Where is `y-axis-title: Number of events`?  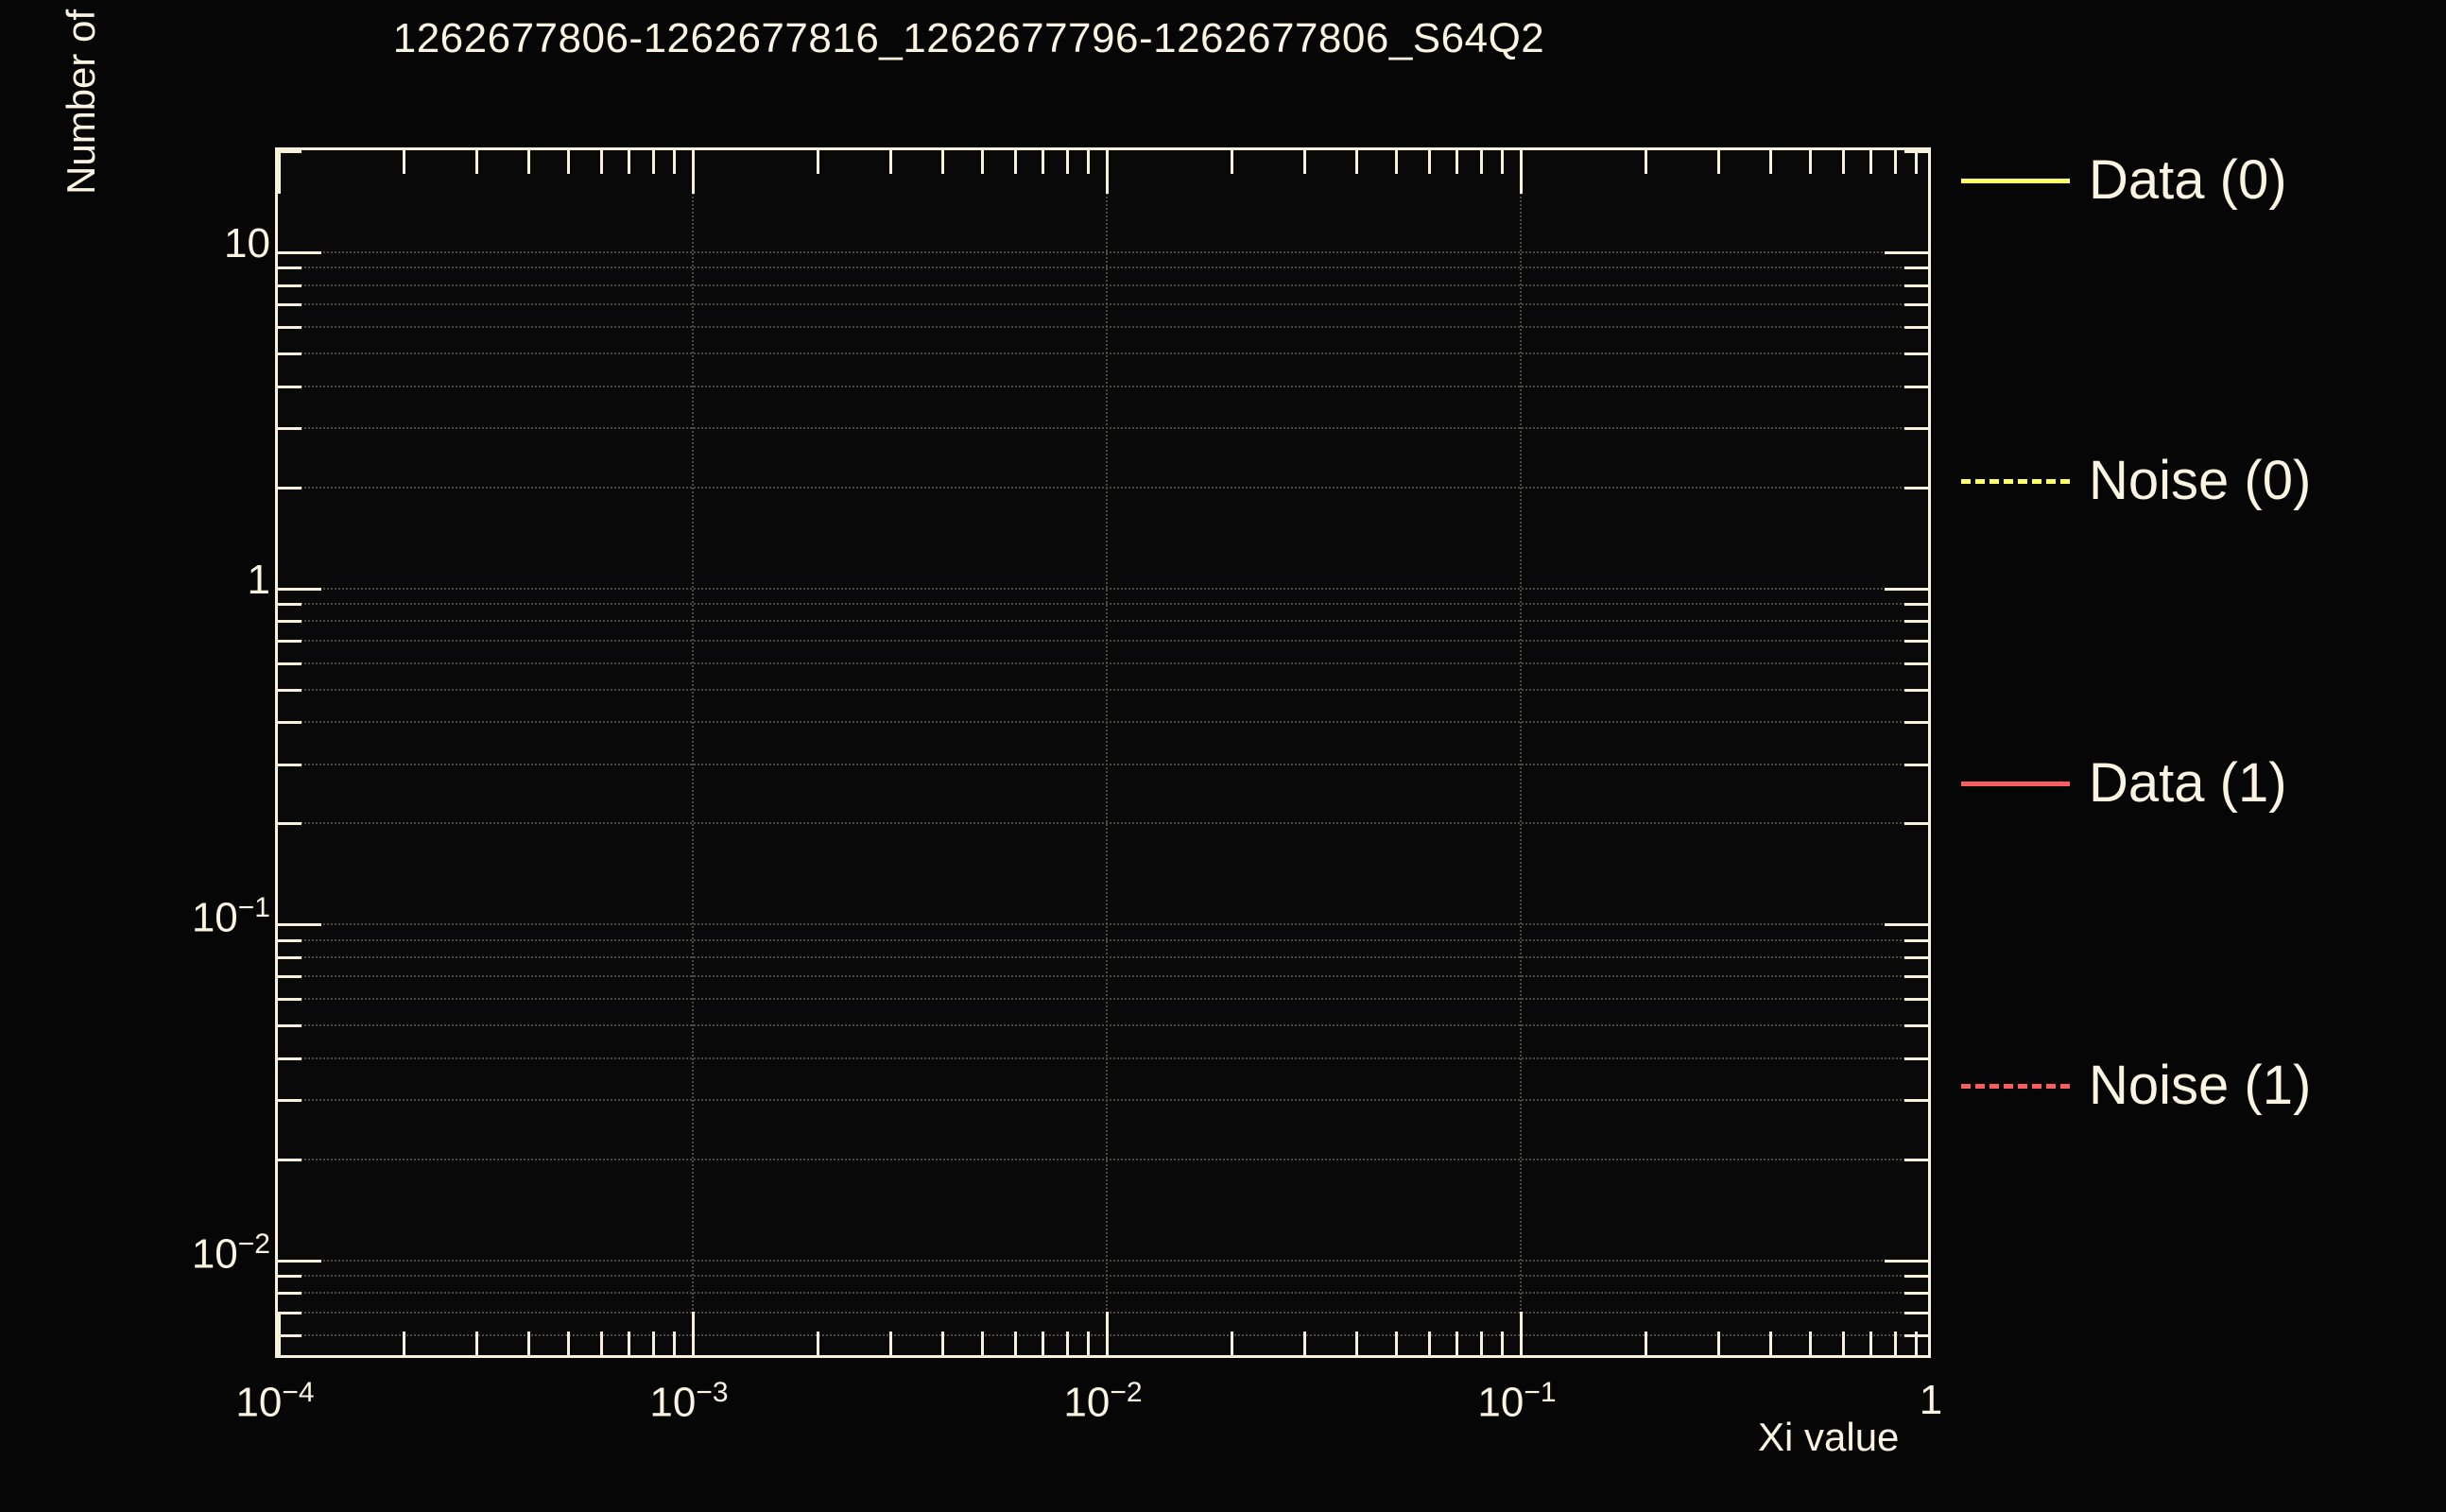 y-axis-title: Number of events is located at coordinates (81, 97).